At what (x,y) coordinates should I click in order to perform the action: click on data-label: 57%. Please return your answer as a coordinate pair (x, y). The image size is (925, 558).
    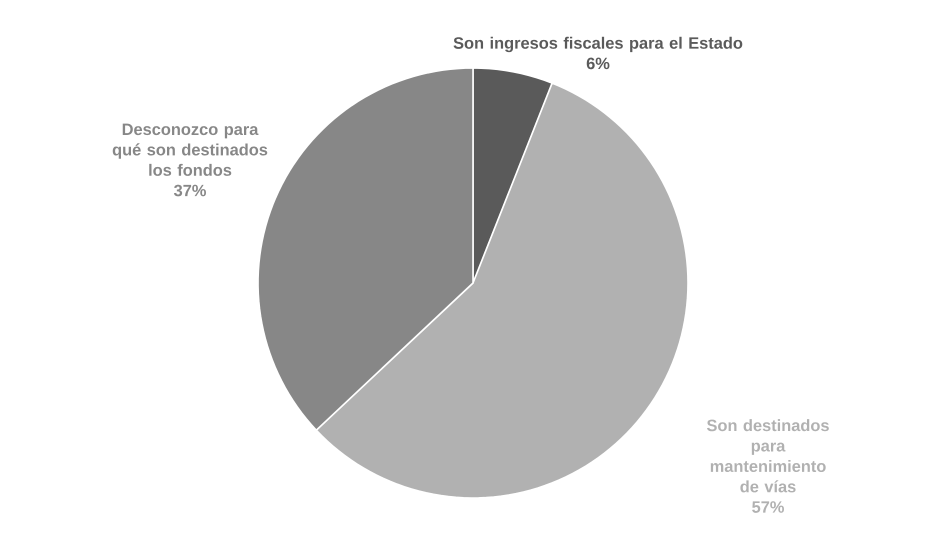
    Looking at the image, I should click on (768, 507).